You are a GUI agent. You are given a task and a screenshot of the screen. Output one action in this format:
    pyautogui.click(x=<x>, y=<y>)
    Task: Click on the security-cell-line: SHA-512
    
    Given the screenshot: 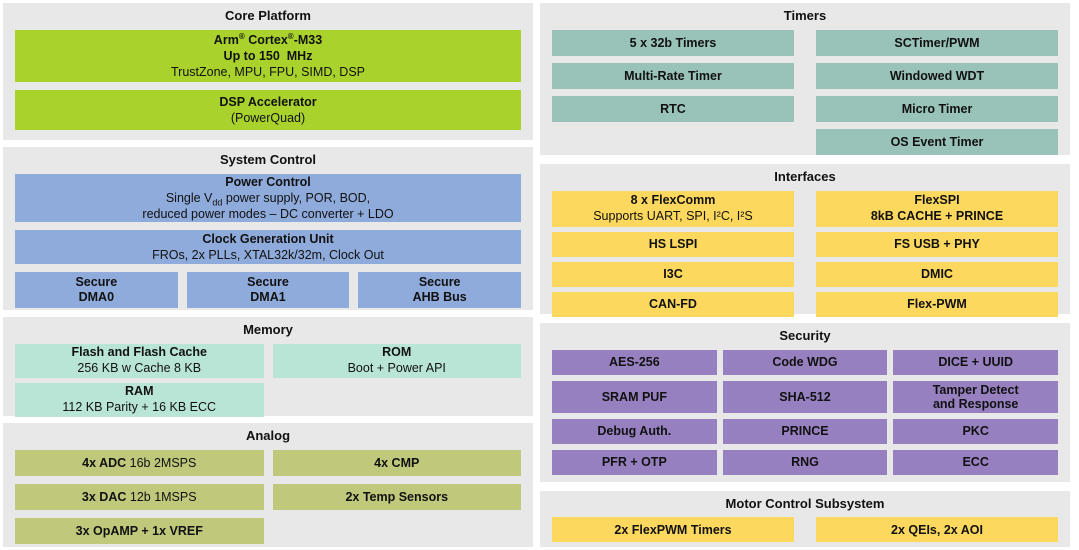 What is the action you would take?
    pyautogui.click(x=805, y=396)
    